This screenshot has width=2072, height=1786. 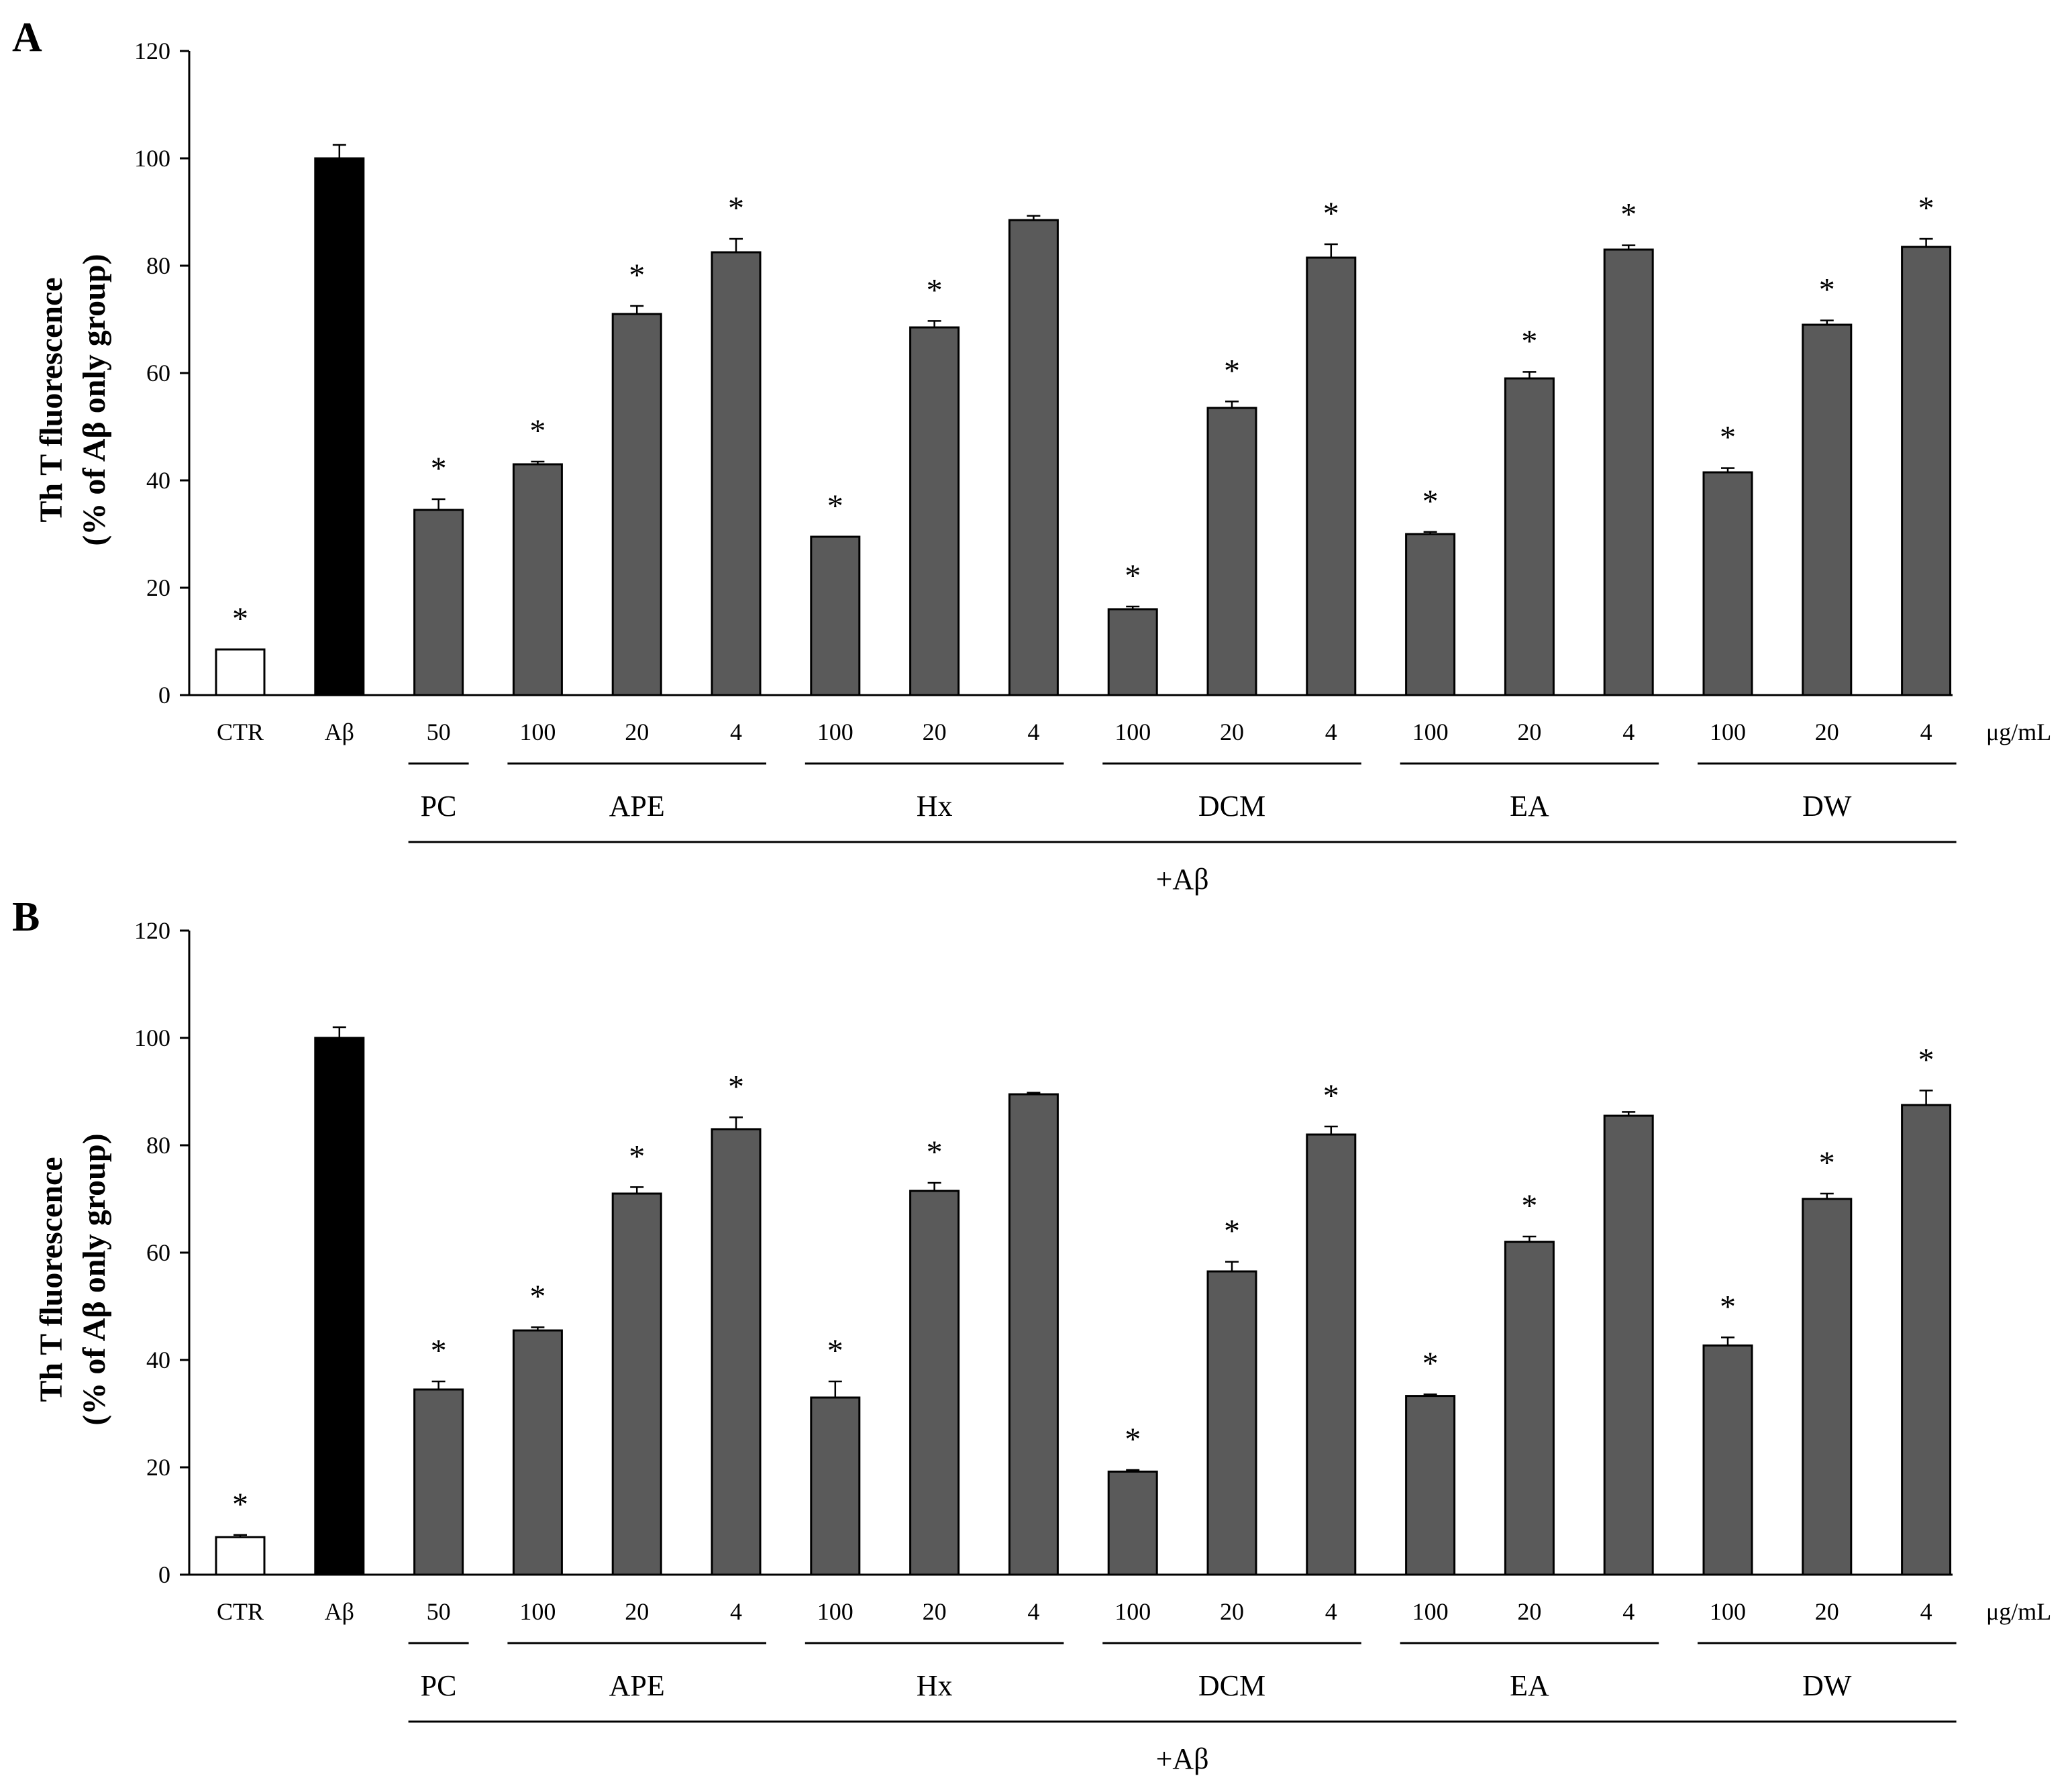 I want to click on group-label: EA, so click(x=1529, y=806).